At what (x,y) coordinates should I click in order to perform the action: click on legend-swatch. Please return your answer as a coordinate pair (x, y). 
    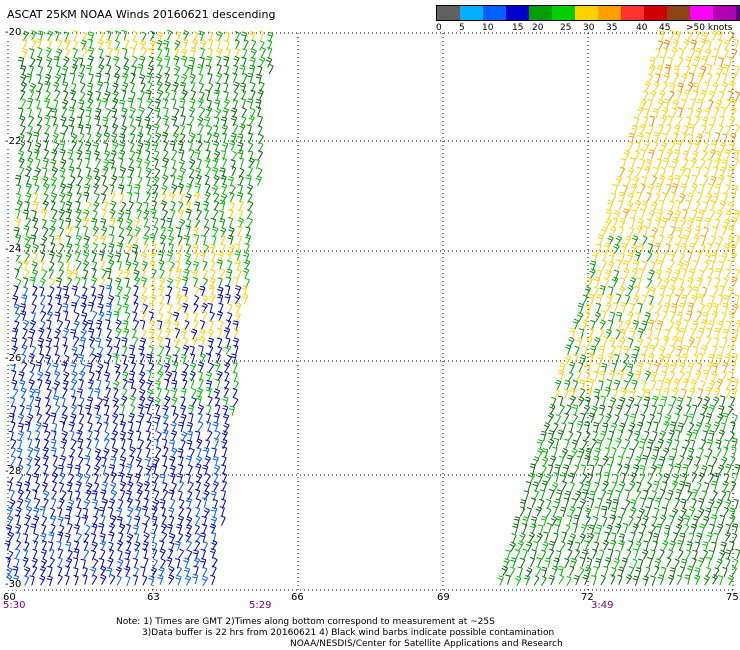
    Looking at the image, I should click on (609, 13).